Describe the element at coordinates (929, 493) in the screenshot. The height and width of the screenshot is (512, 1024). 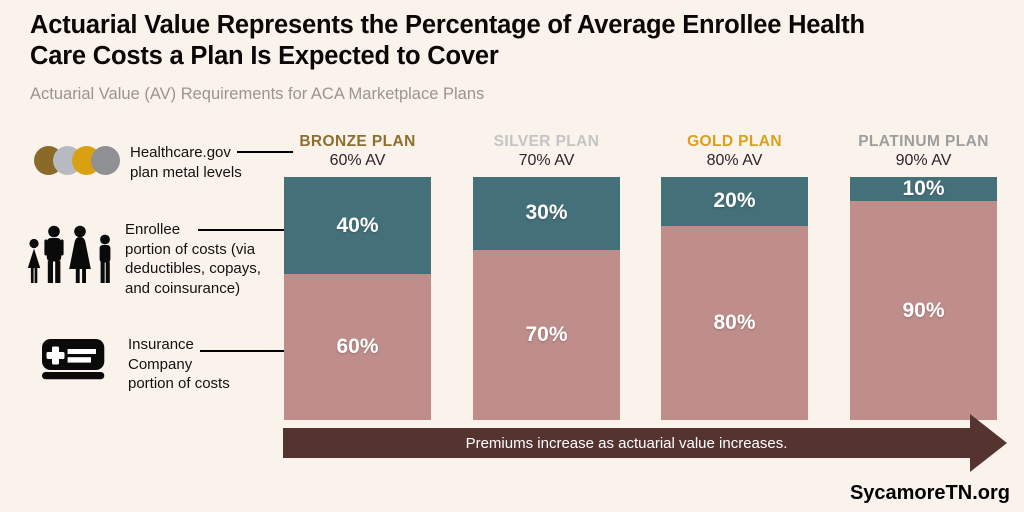
I see `brand-footer: SycamoreTN.org` at that location.